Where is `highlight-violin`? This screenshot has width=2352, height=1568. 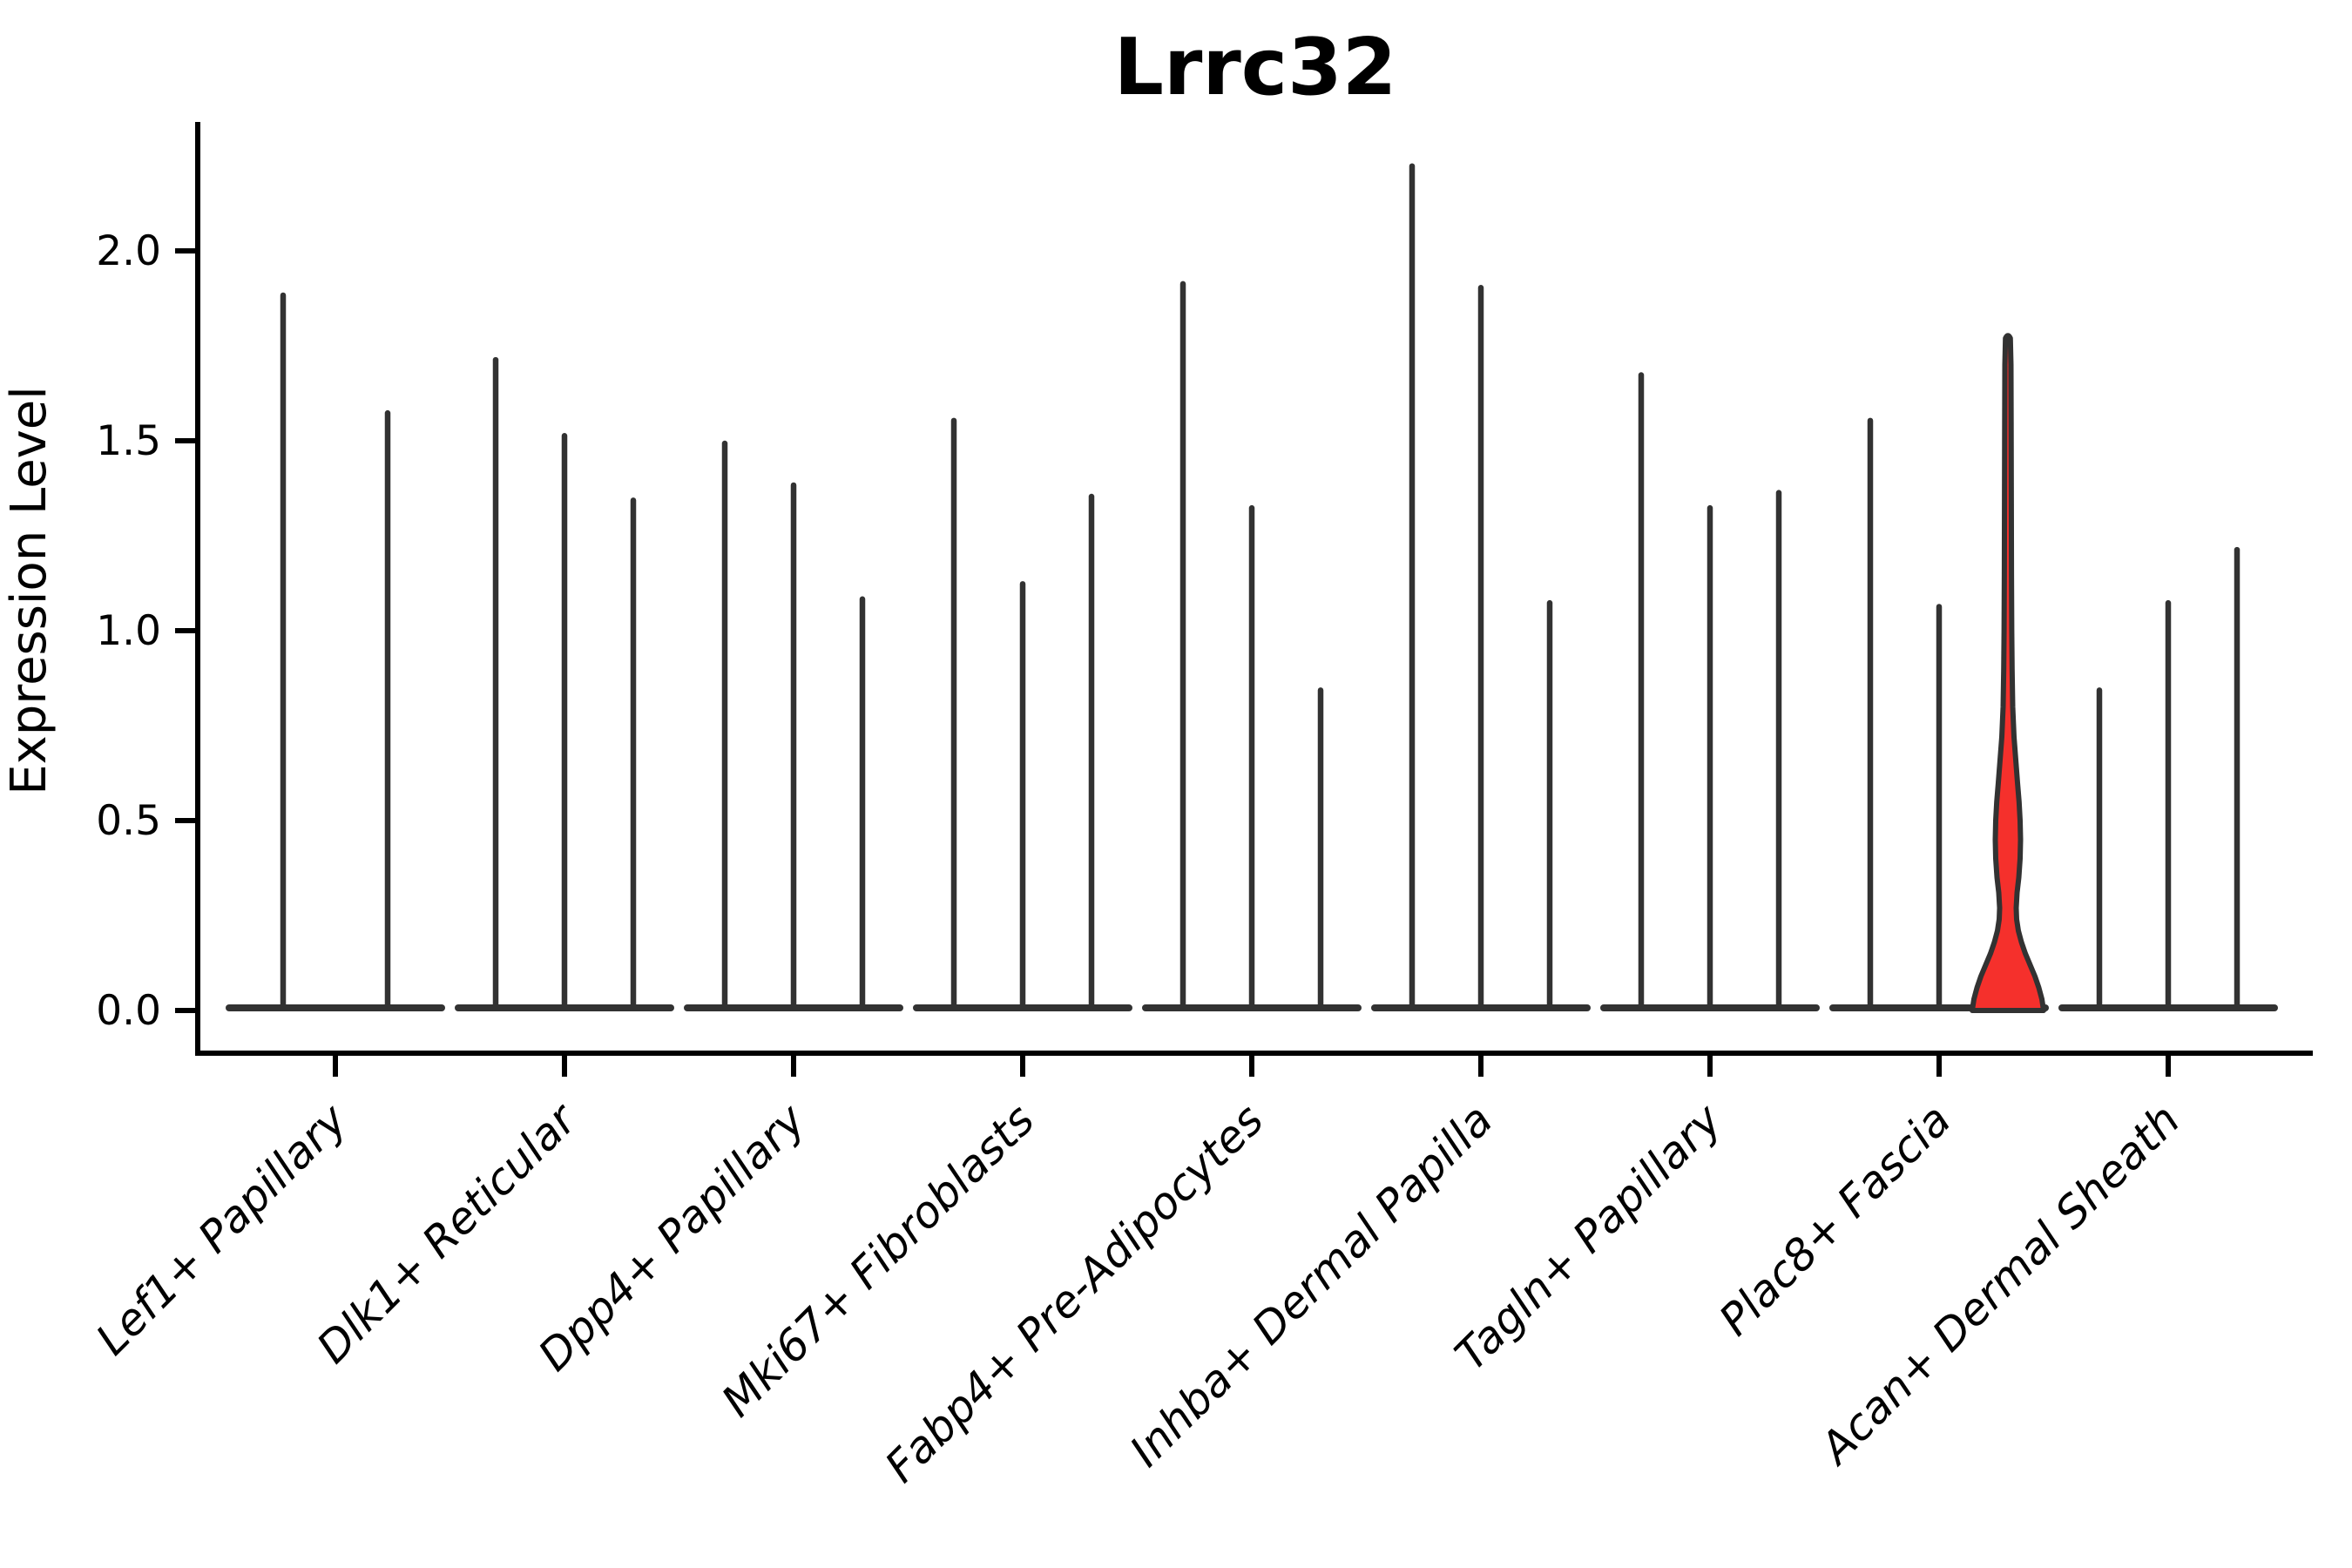
highlight-violin is located at coordinates (2008, 673).